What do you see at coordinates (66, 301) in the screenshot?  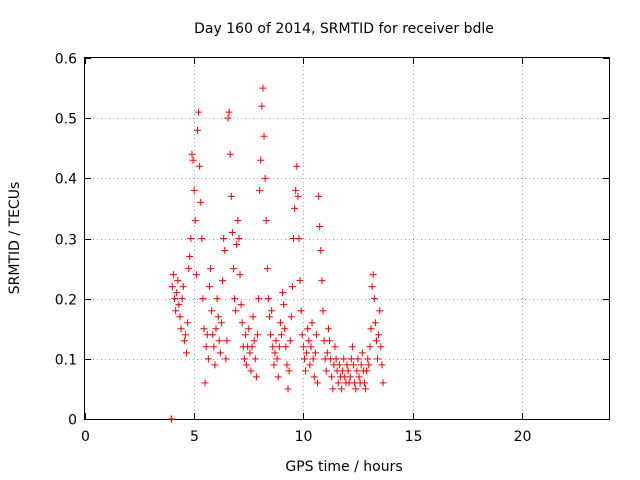 I see `y-tick-label: 0.2` at bounding box center [66, 301].